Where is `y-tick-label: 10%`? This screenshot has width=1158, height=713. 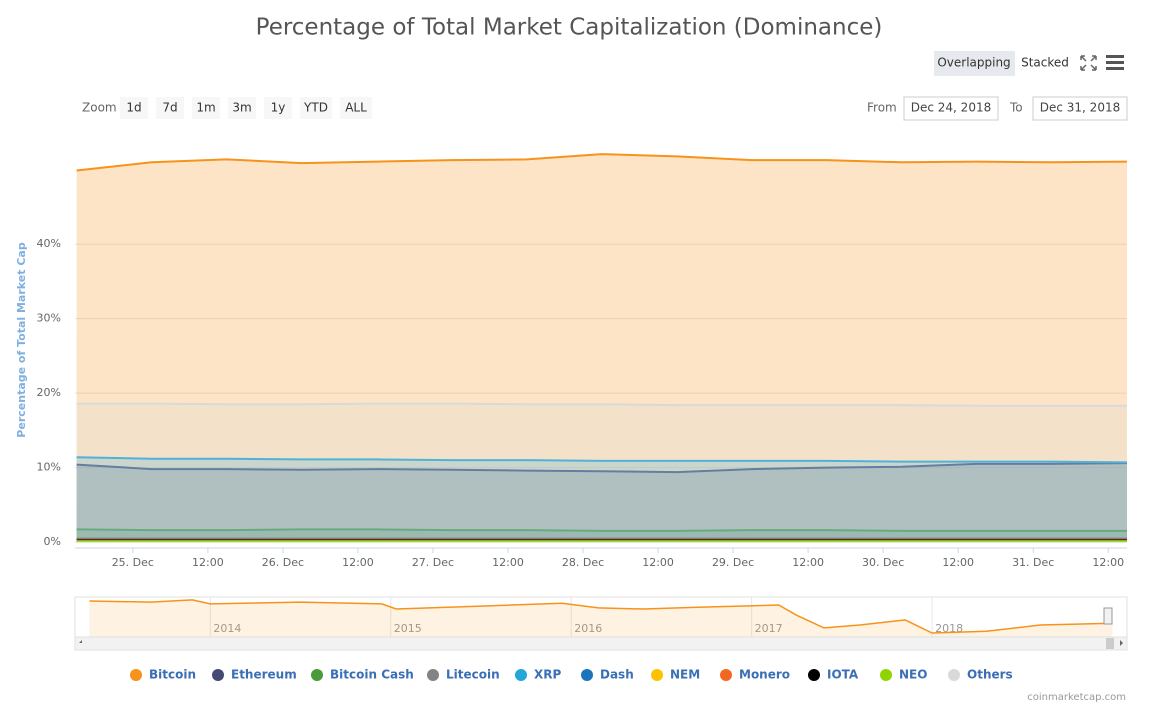
y-tick-label: 10% is located at coordinates (49, 467).